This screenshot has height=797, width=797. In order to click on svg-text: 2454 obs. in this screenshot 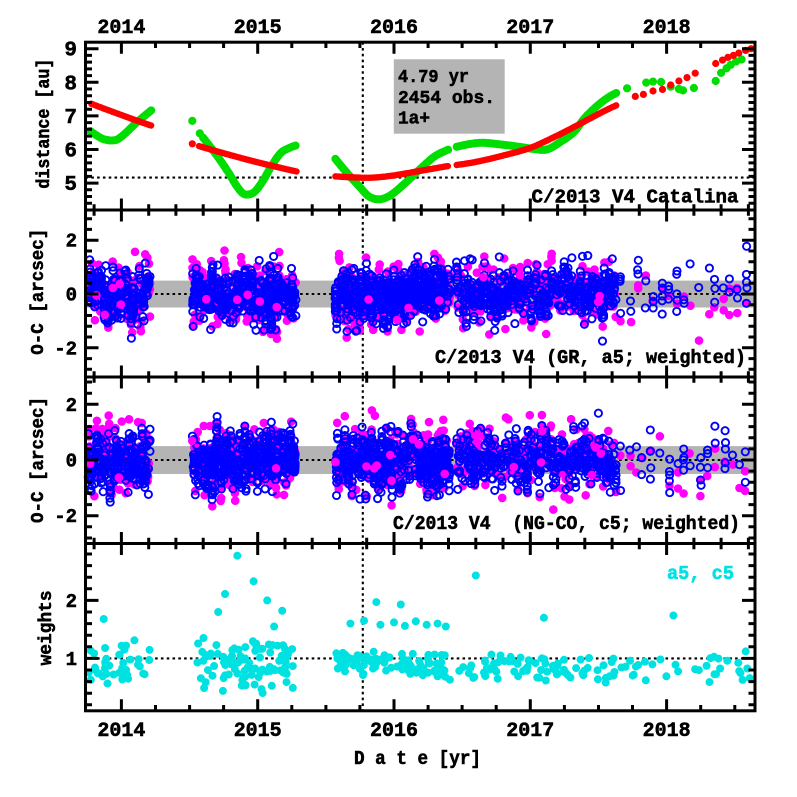, I will do `click(446, 99)`.